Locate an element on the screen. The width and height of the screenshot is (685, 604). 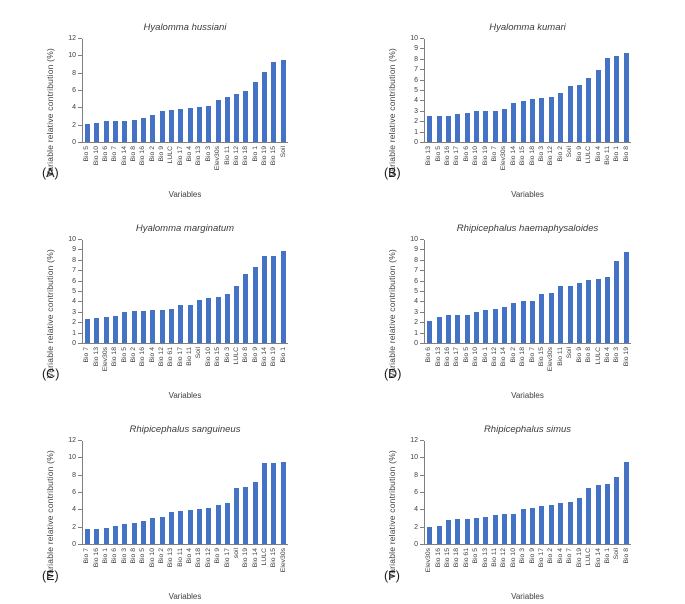
x-tick-slot: Bio 9 is located at coordinates (579, 166).